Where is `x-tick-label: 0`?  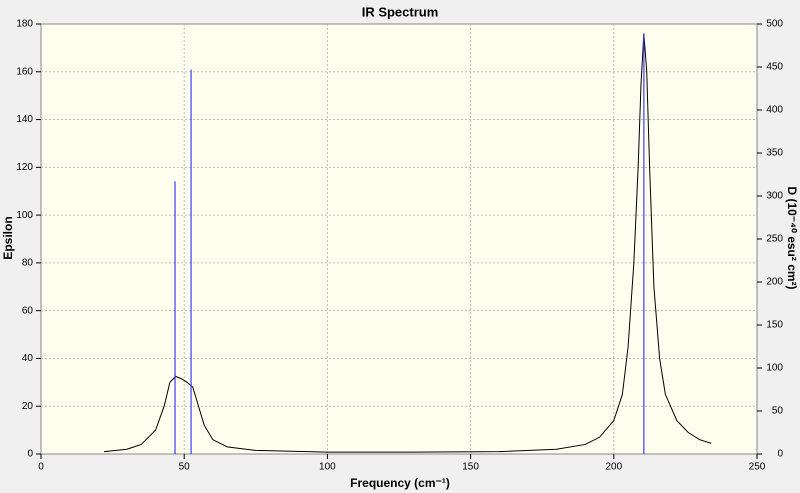
x-tick-label: 0 is located at coordinates (41, 467).